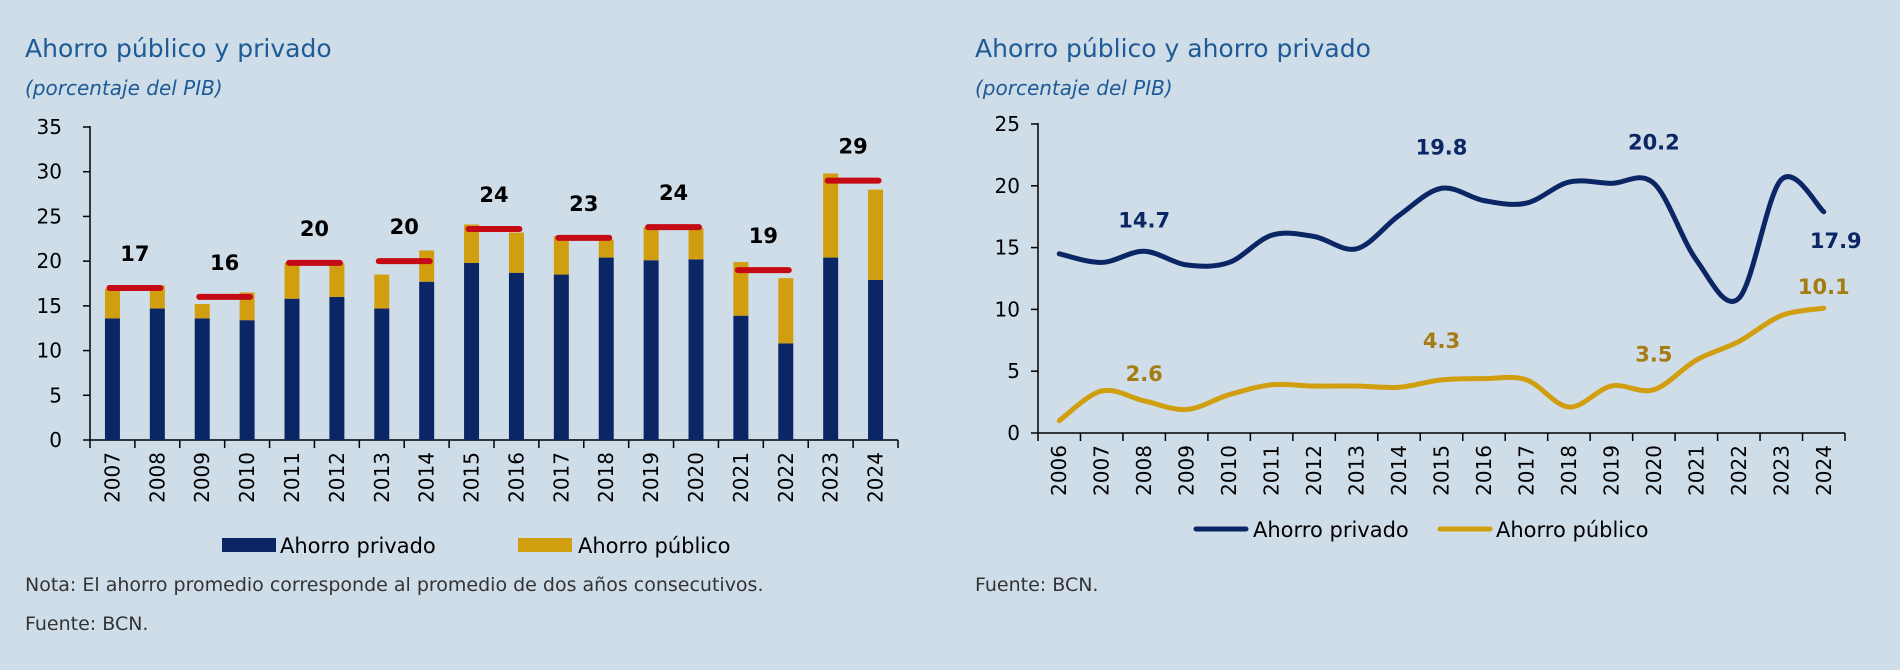 Image resolution: width=1900 pixels, height=670 pixels. I want to click on average-label: 17, so click(134, 254).